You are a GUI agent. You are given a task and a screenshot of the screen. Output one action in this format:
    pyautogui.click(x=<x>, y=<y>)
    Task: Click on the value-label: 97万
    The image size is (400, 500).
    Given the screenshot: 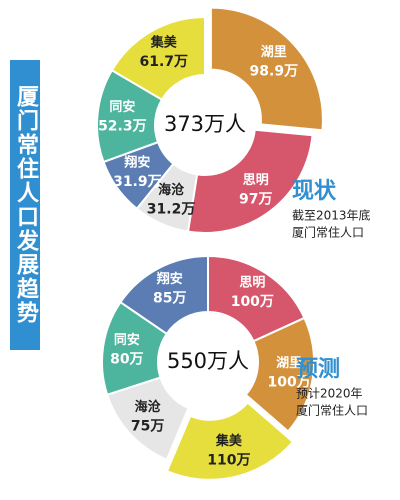 What is the action you would take?
    pyautogui.click(x=255, y=200)
    